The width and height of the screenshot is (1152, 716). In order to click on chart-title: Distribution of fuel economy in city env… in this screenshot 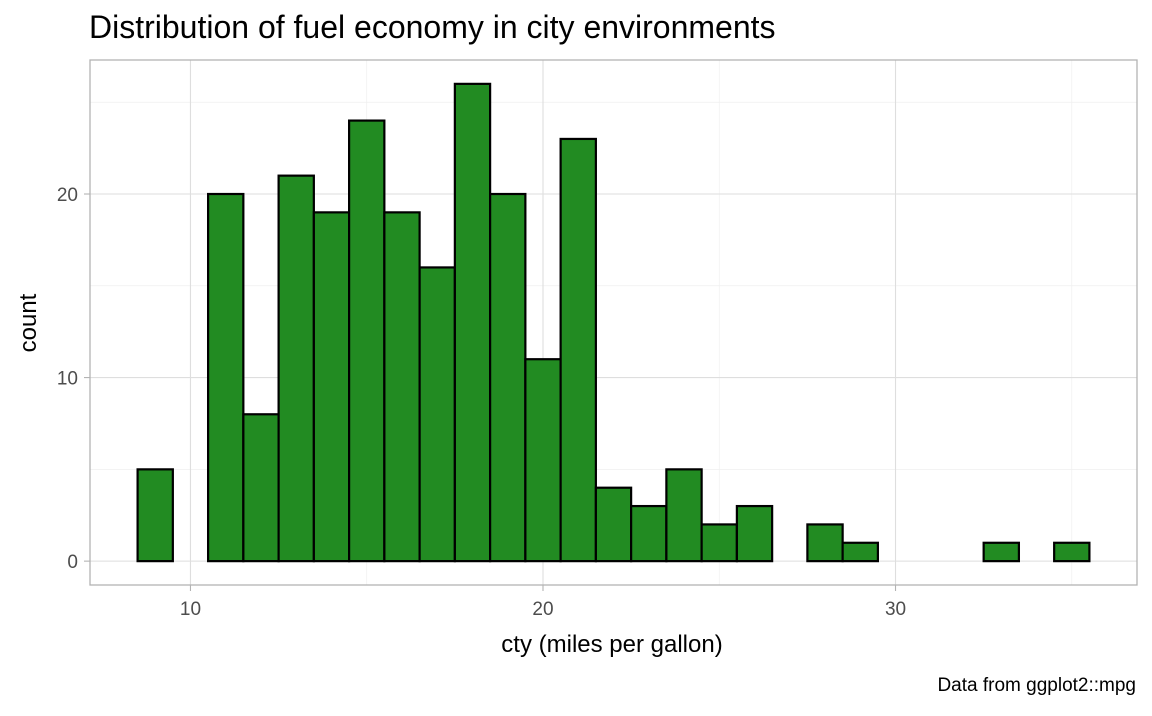, I will do `click(432, 27)`.